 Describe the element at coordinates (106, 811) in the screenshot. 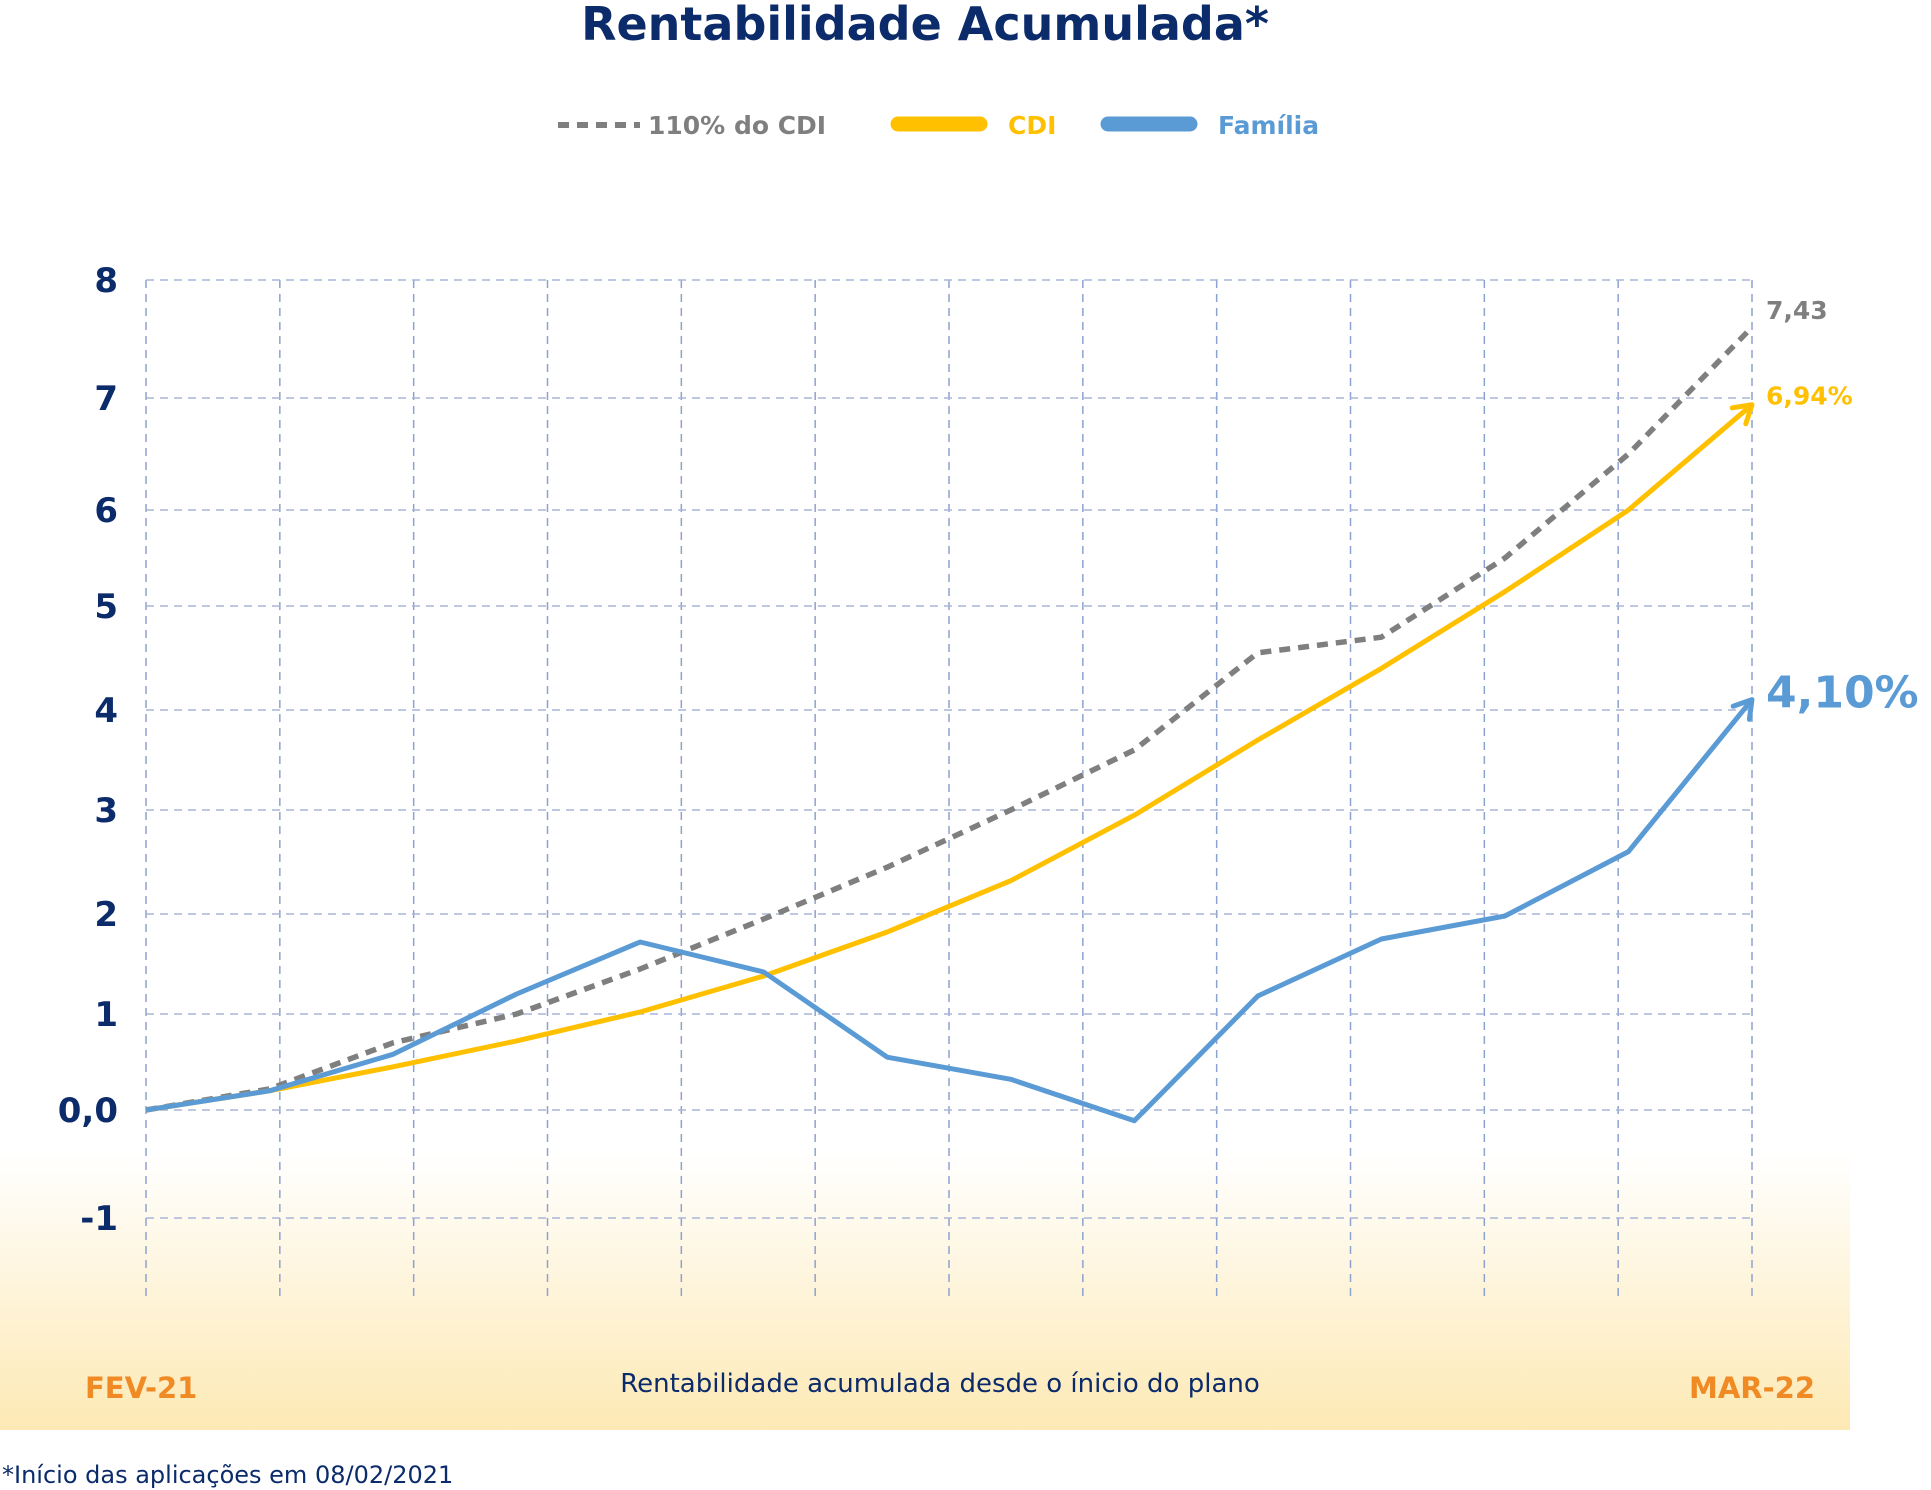

I see `y-tick-label: 3` at that location.